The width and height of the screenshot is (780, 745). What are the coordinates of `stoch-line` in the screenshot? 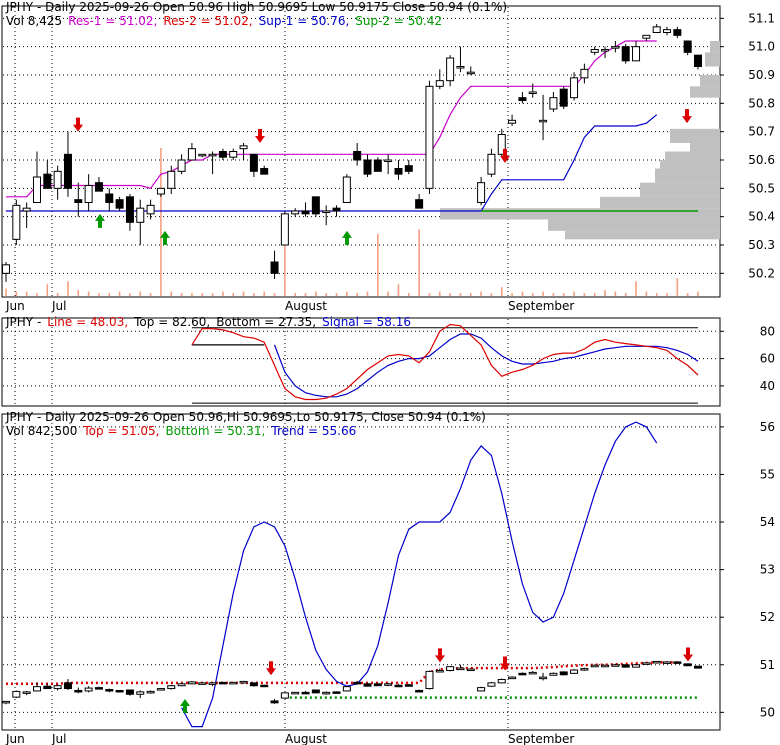 It's located at (445, 362).